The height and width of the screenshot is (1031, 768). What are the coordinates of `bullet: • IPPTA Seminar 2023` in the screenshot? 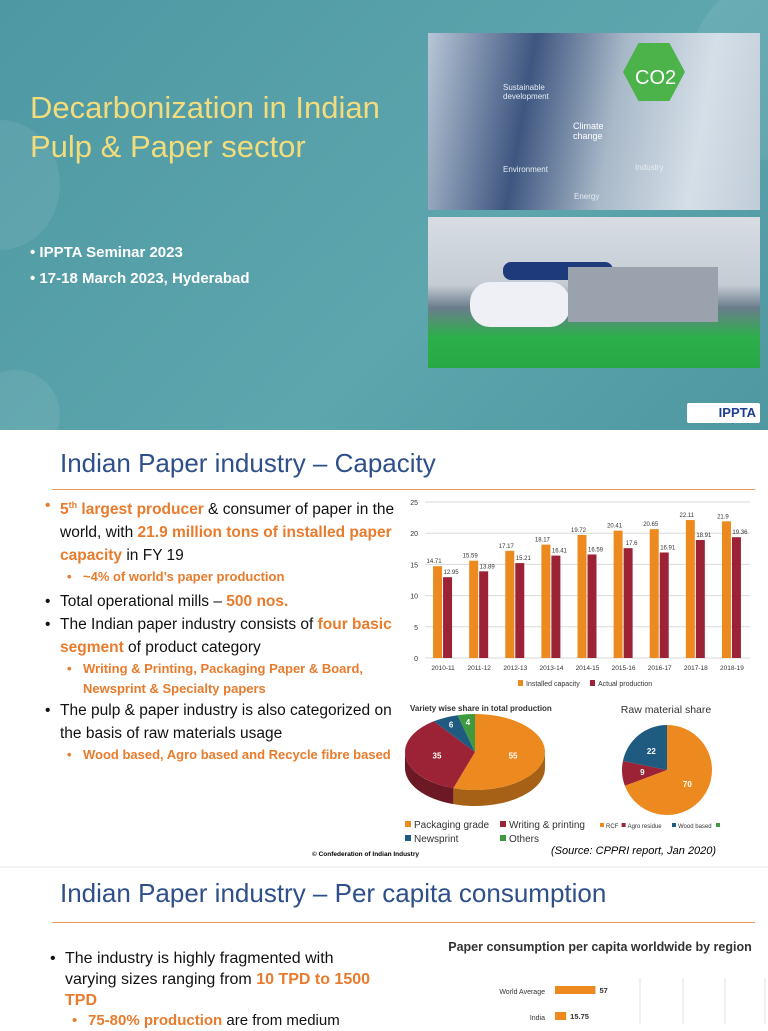 It's located at (106, 252).